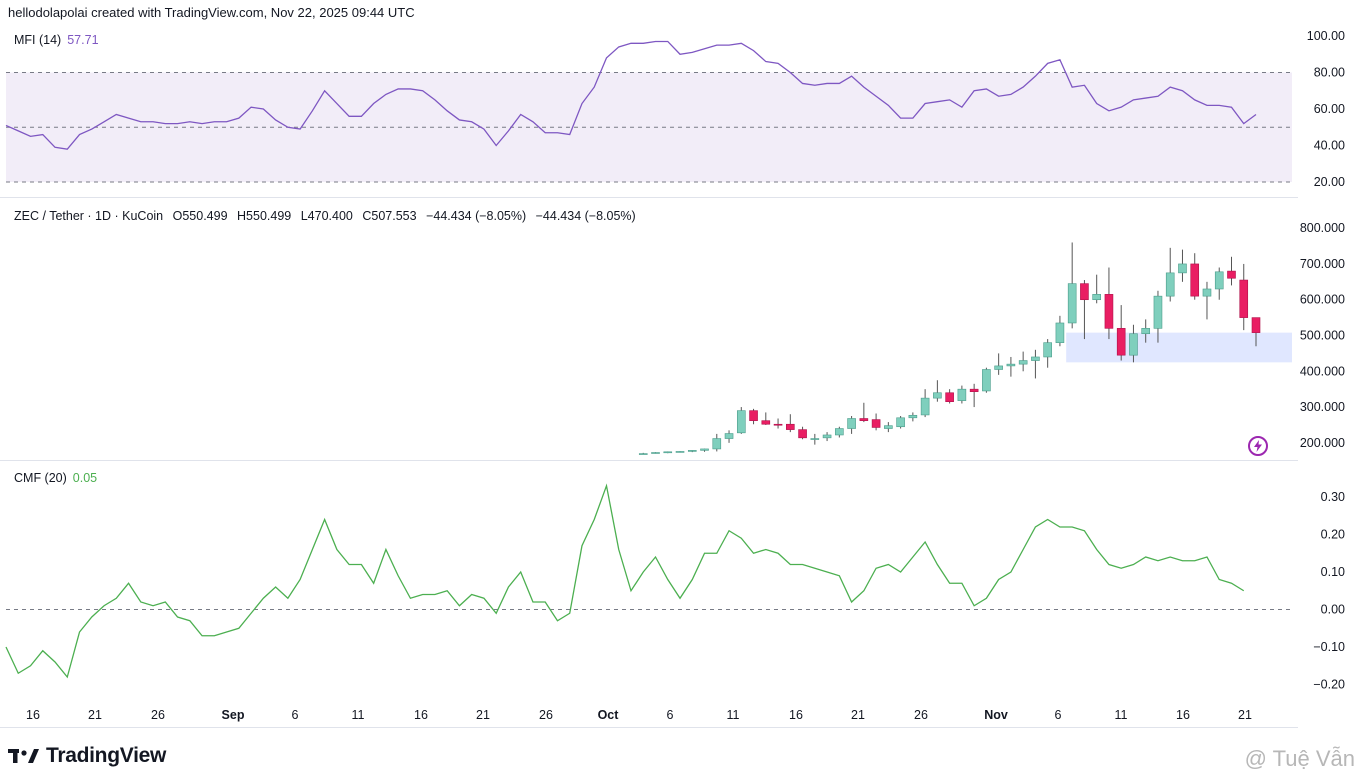  What do you see at coordinates (1333, 497) in the screenshot?
I see `cmf-tick-label: 0.30` at bounding box center [1333, 497].